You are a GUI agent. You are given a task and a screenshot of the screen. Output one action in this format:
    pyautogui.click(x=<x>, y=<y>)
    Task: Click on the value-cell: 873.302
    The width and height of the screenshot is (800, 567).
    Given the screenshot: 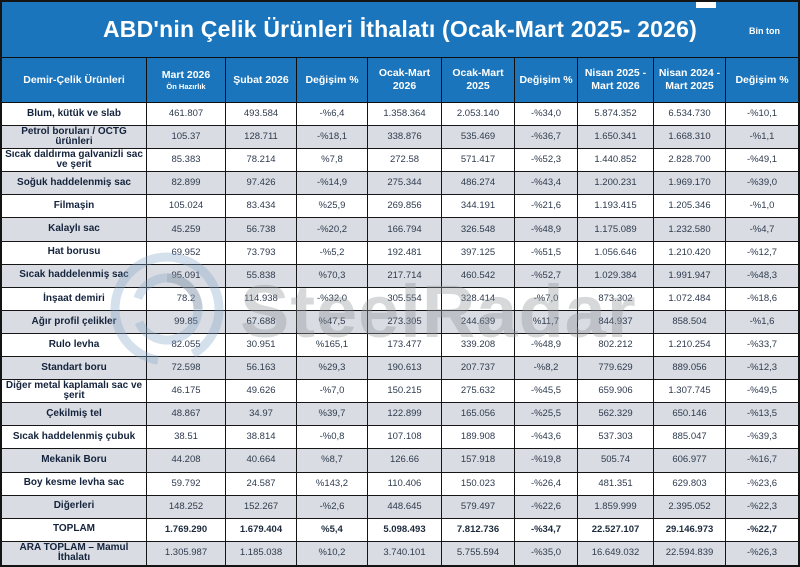 What is the action you would take?
    pyautogui.click(x=616, y=299)
    